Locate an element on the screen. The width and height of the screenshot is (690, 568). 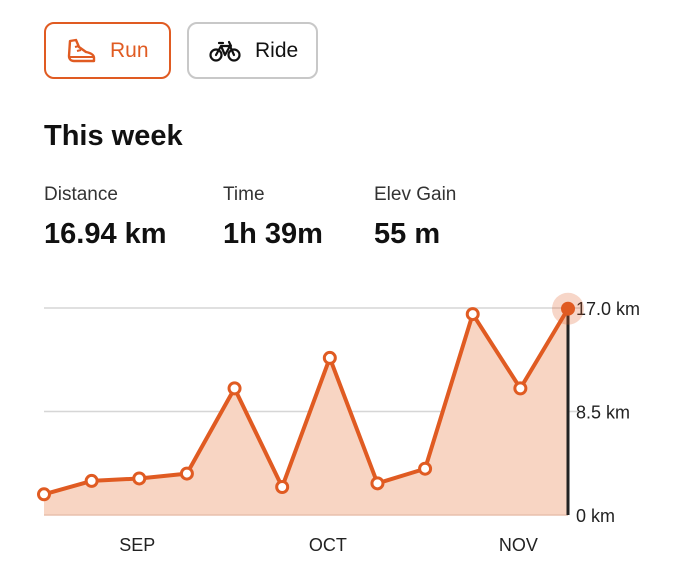
bicycle-icon is located at coordinates (225, 51).